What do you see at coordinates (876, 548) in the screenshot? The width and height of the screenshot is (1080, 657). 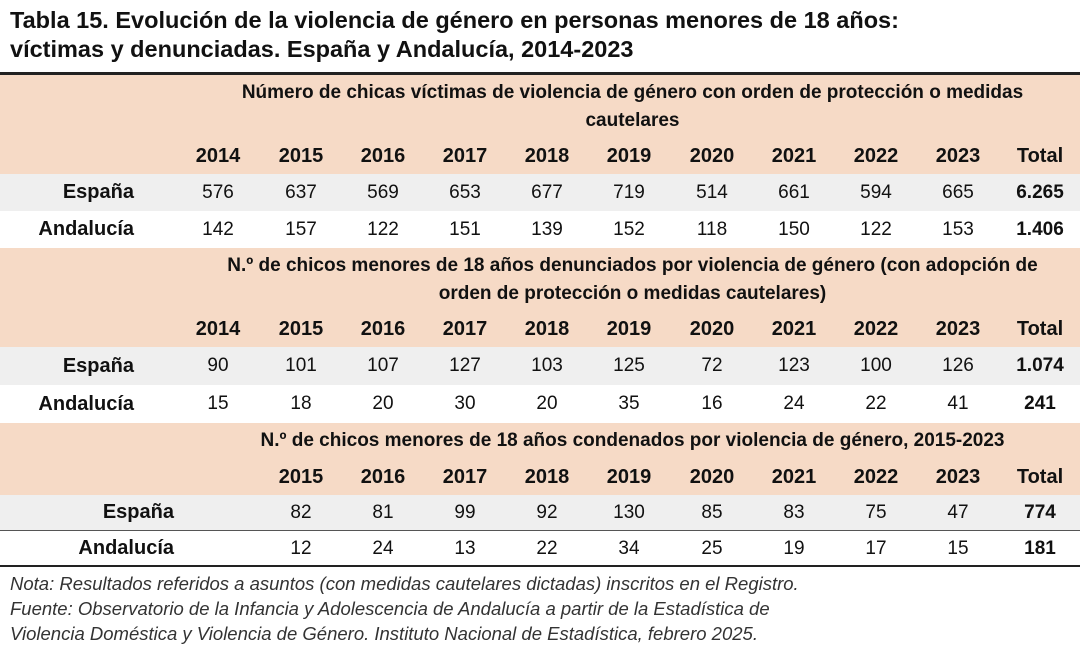 I see `table-cell: 17` at bounding box center [876, 548].